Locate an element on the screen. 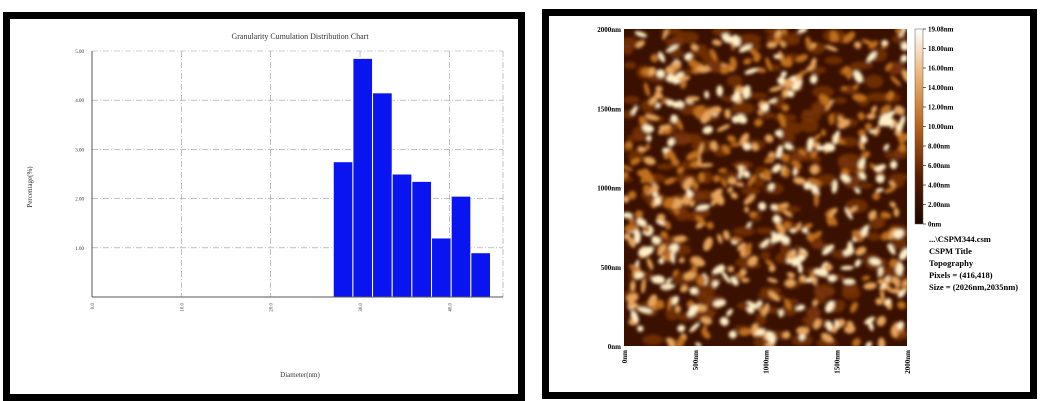  colorbar-label: 6.00nm is located at coordinates (939, 166).